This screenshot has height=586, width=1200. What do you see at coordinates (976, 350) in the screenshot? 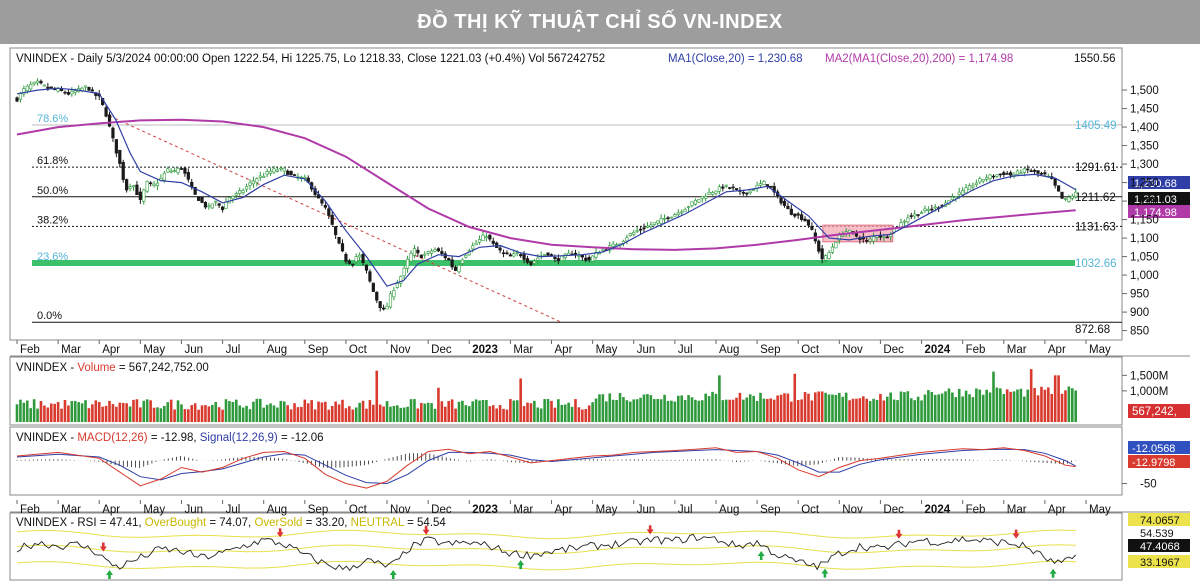
I see `x-tick-label: Feb` at bounding box center [976, 350].